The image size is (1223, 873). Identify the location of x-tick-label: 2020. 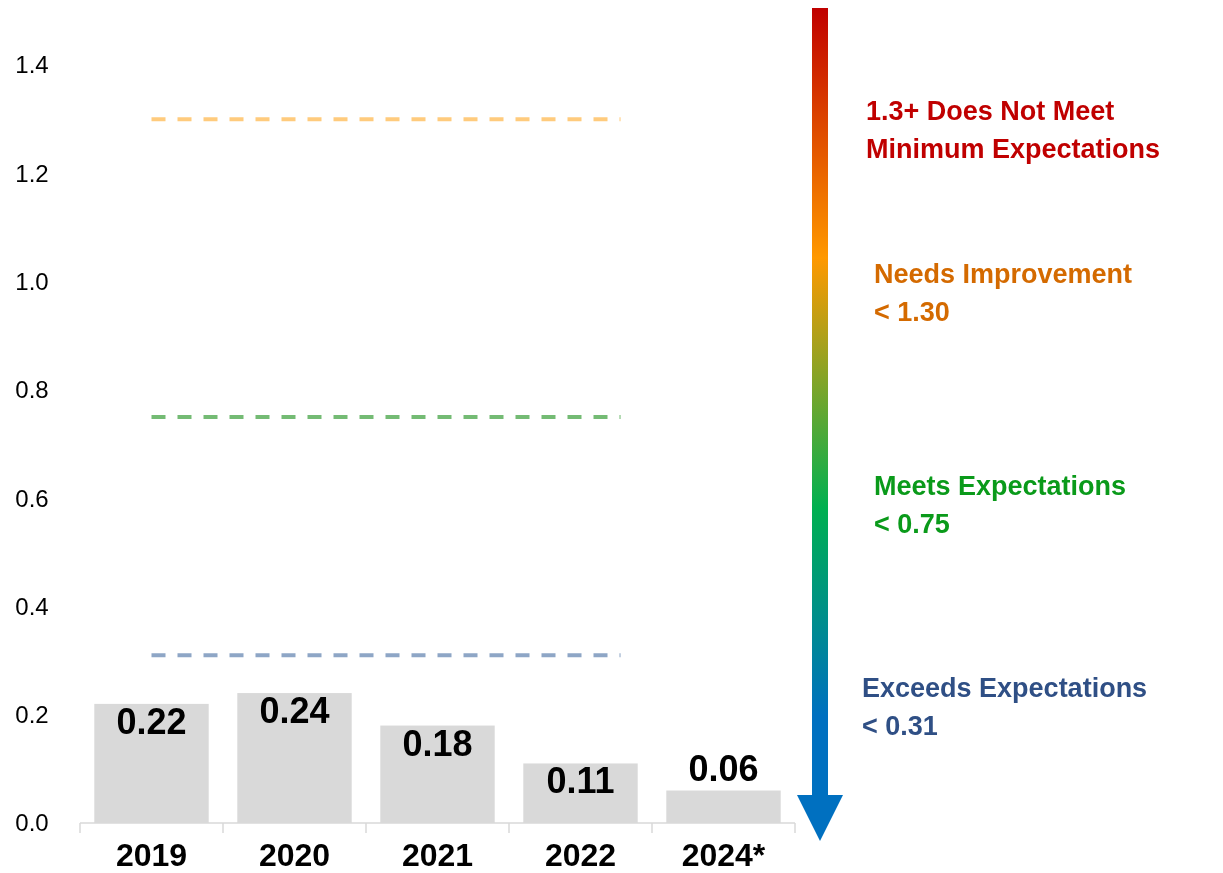
(294, 855).